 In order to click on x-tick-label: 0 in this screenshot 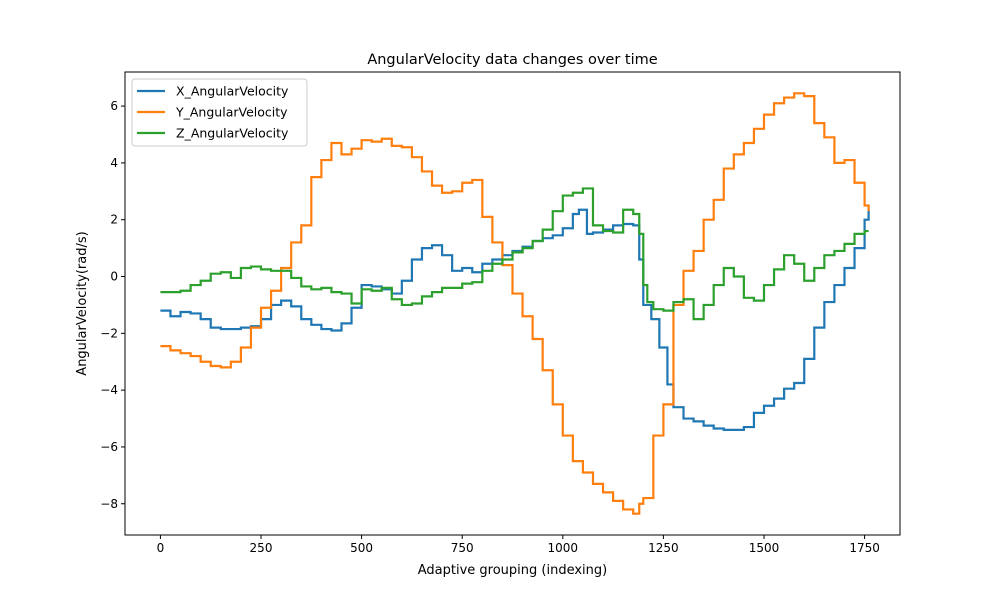, I will do `click(161, 548)`.